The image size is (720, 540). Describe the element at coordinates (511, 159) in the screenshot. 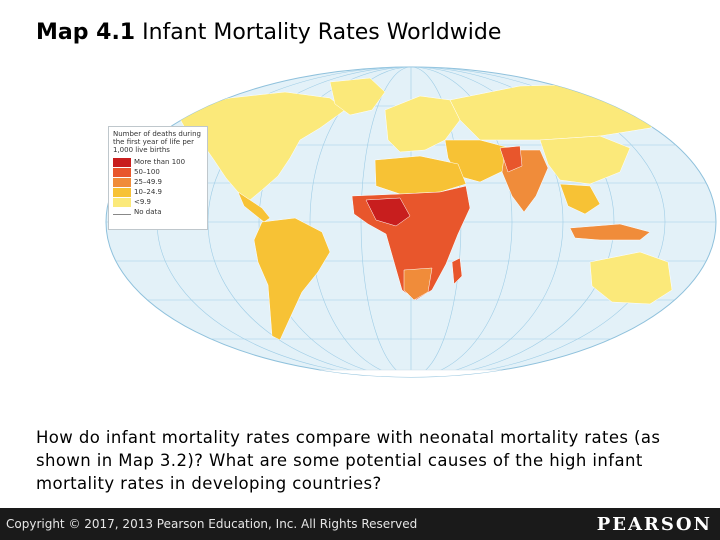

I see `afghanistan-pakistan` at that location.